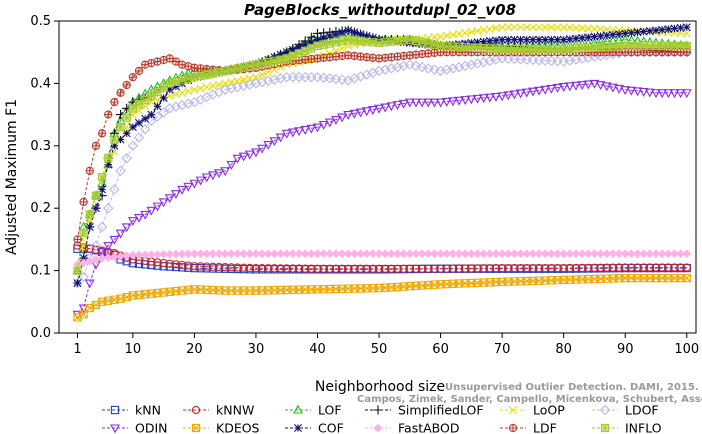  What do you see at coordinates (151, 427) in the screenshot?
I see `legend-label: ODIN` at bounding box center [151, 427].